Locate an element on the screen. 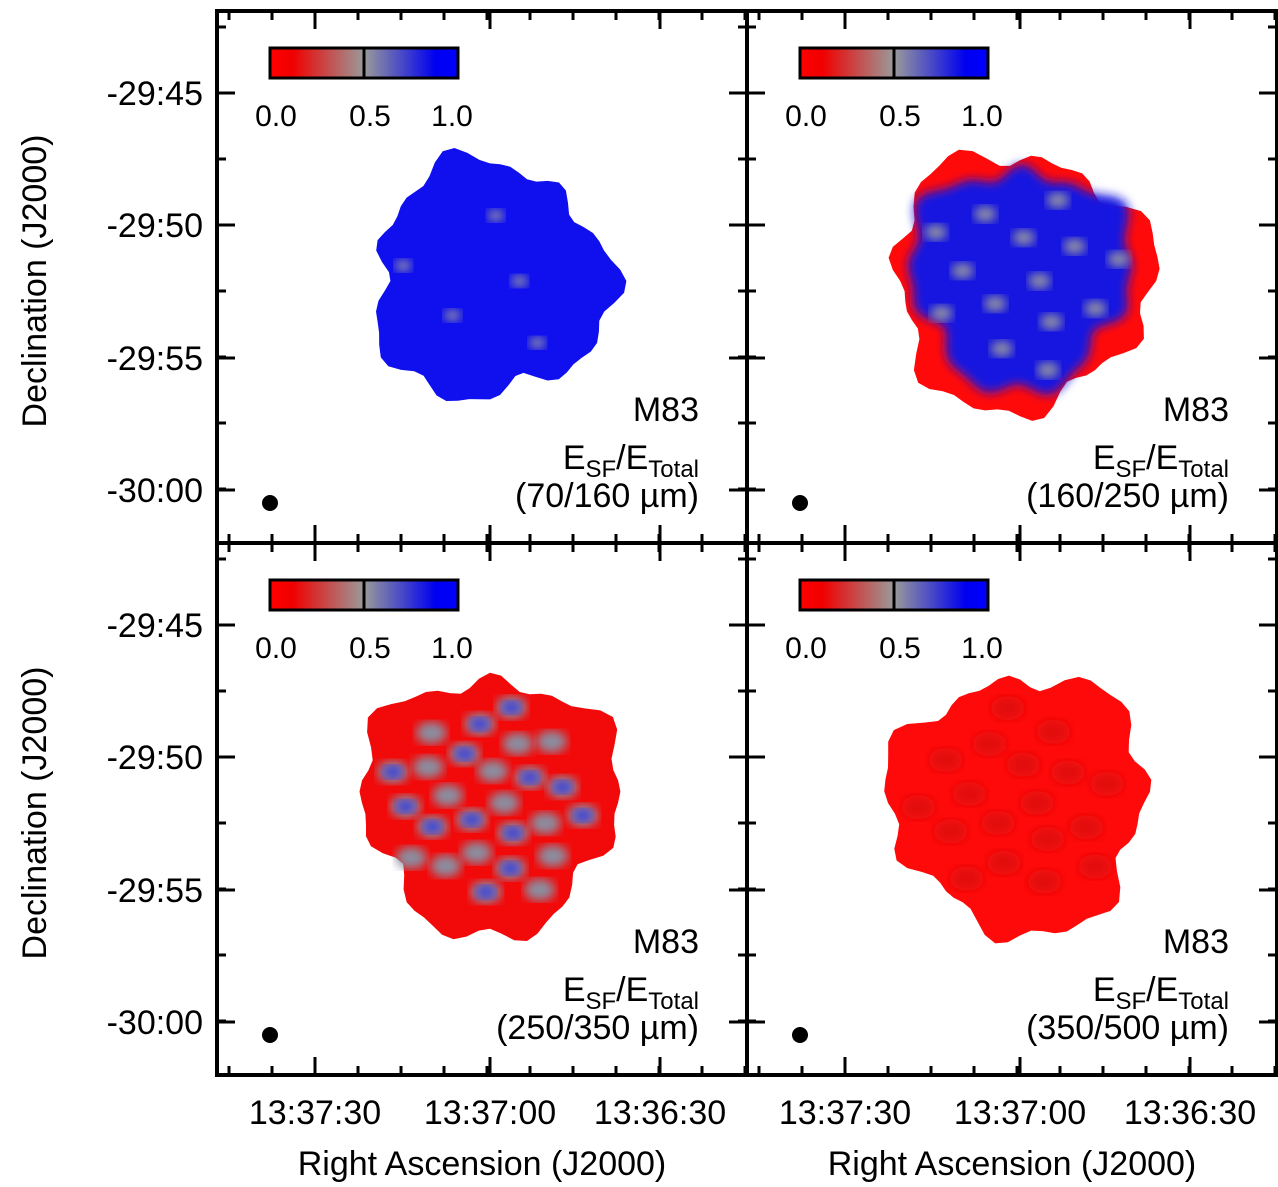 Image resolution: width=1278 pixels, height=1187 pixels. bands-label: (70/160 µm) is located at coordinates (607, 496).